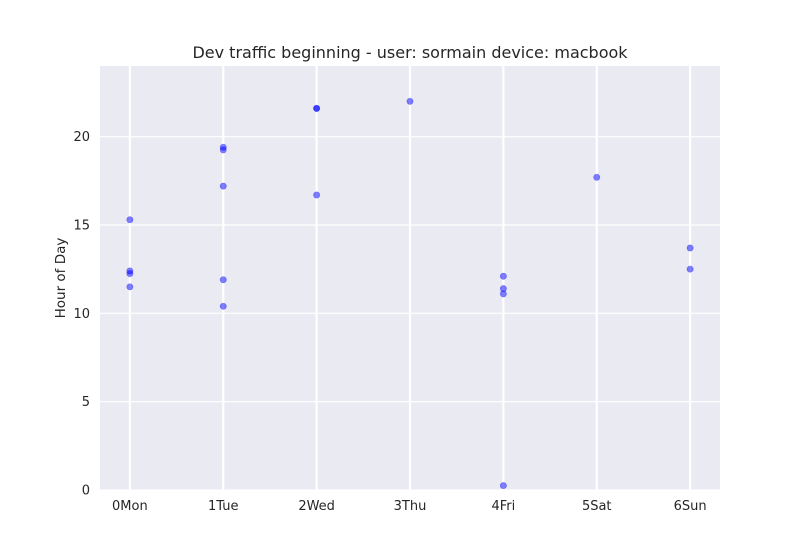 This screenshot has width=800, height=550. I want to click on y-tick-label: 15, so click(81, 226).